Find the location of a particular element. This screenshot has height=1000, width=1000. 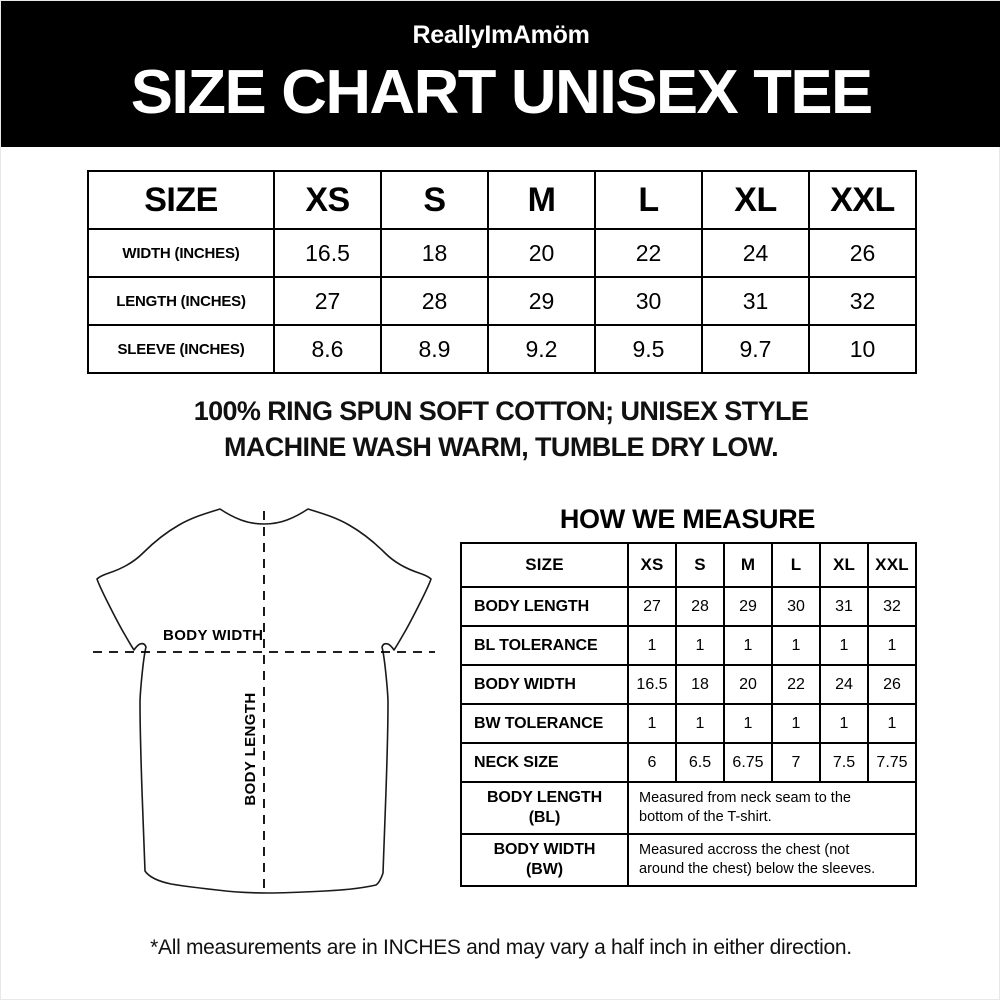

size-table-cell: 24 is located at coordinates (755, 253).